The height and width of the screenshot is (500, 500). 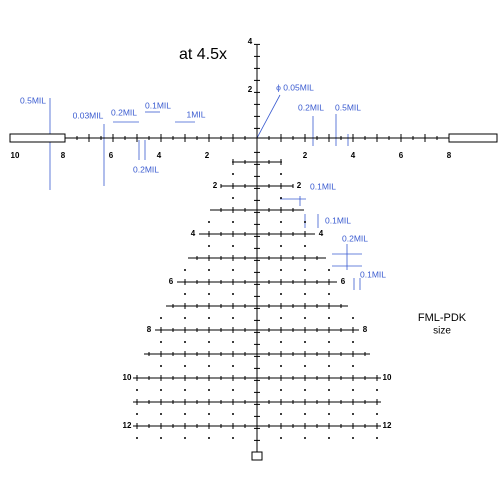 What do you see at coordinates (442, 331) in the screenshot?
I see `reticle-note: size` at bounding box center [442, 331].